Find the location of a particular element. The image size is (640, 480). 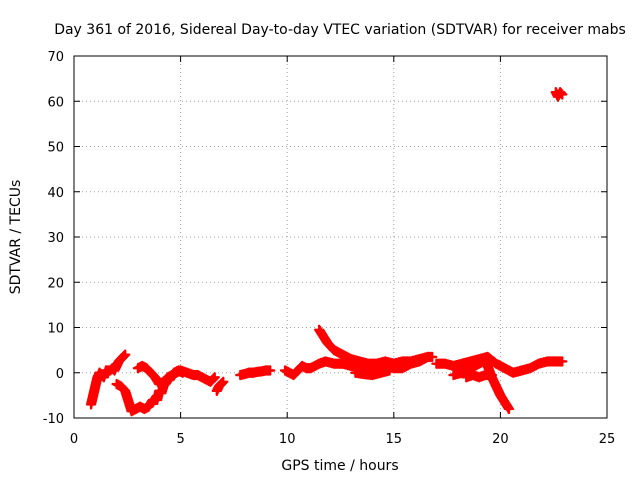

x-tick-label: 10 is located at coordinates (287, 439).